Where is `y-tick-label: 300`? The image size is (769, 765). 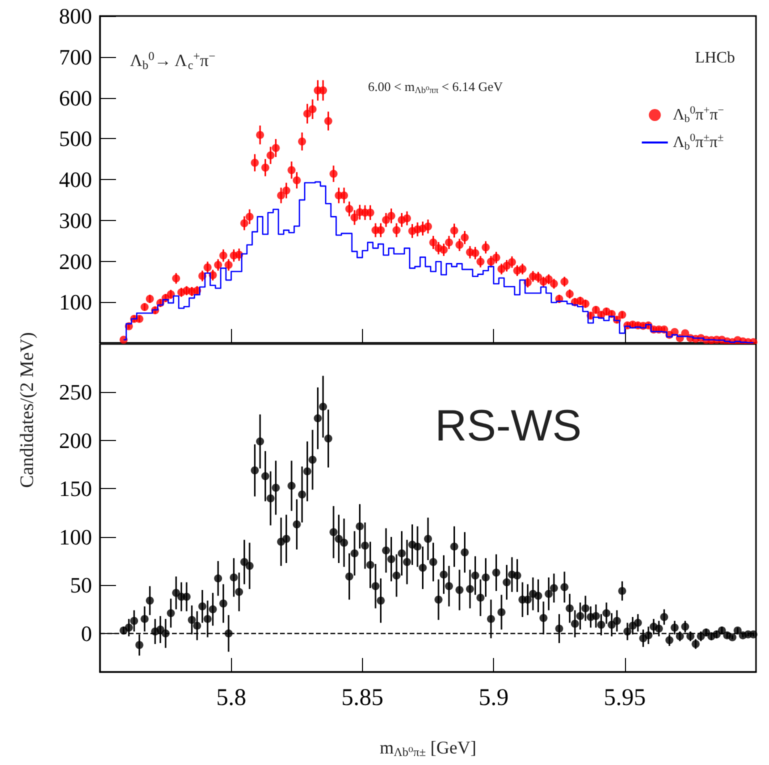 y-tick-label: 300 is located at coordinates (75, 220).